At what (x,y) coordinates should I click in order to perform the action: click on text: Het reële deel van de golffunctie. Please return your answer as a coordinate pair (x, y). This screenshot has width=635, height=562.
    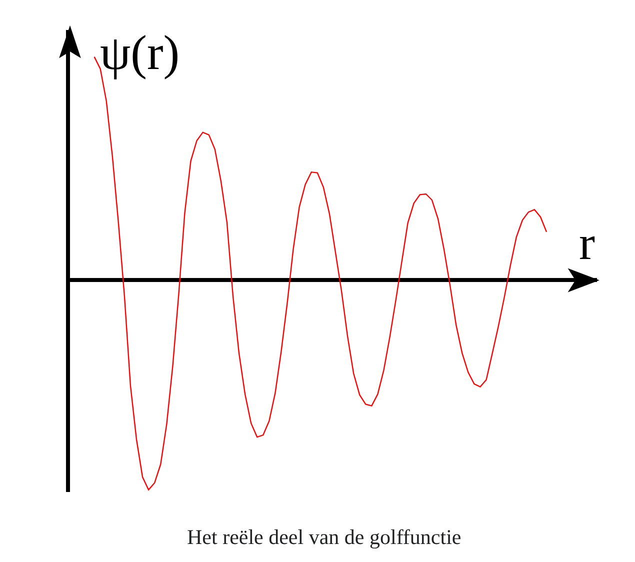
    Looking at the image, I should click on (324, 537).